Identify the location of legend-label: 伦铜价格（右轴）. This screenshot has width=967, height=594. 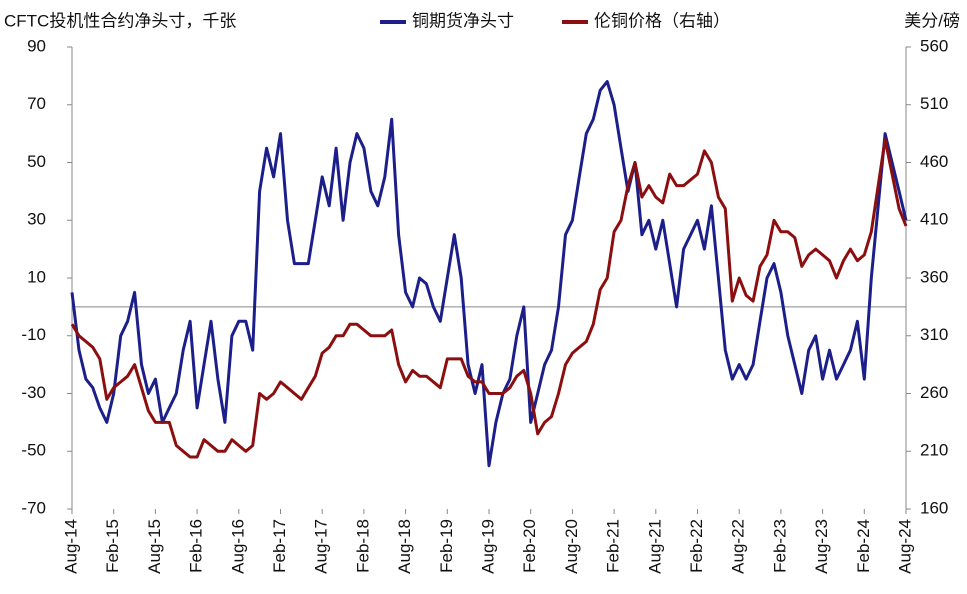
(662, 20).